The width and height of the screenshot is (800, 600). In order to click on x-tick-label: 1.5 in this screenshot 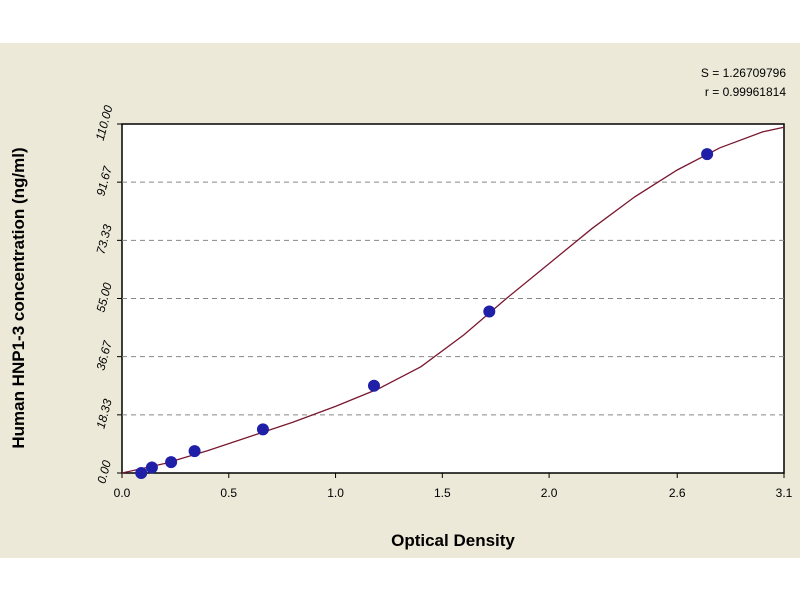, I will do `click(442, 493)`.